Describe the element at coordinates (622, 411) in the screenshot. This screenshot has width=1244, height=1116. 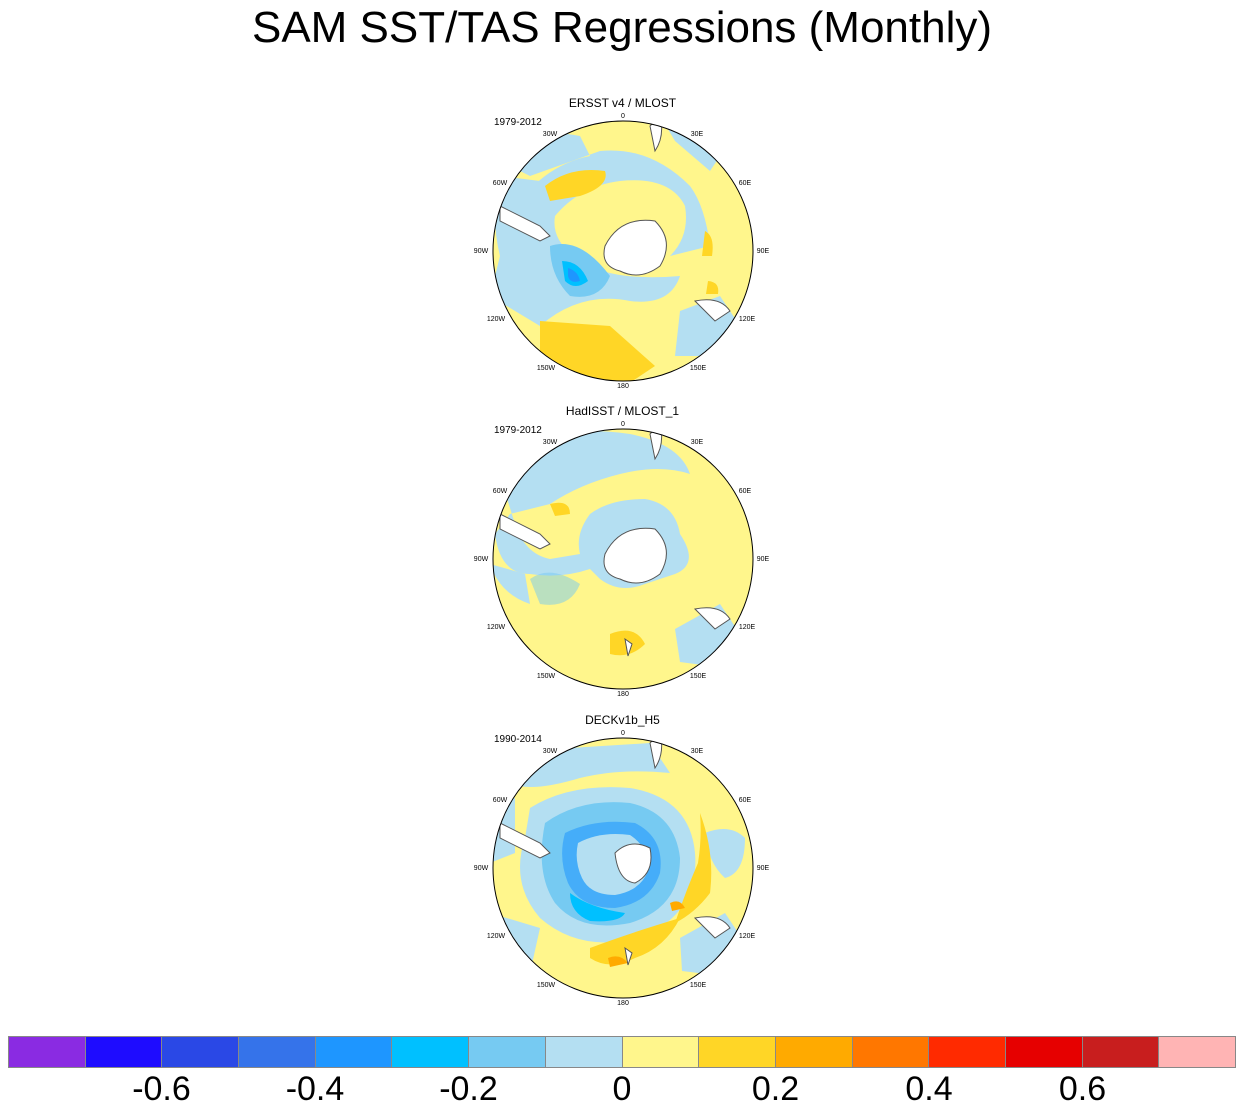
I see `panel-title: HadISST / MLOST_1` at that location.